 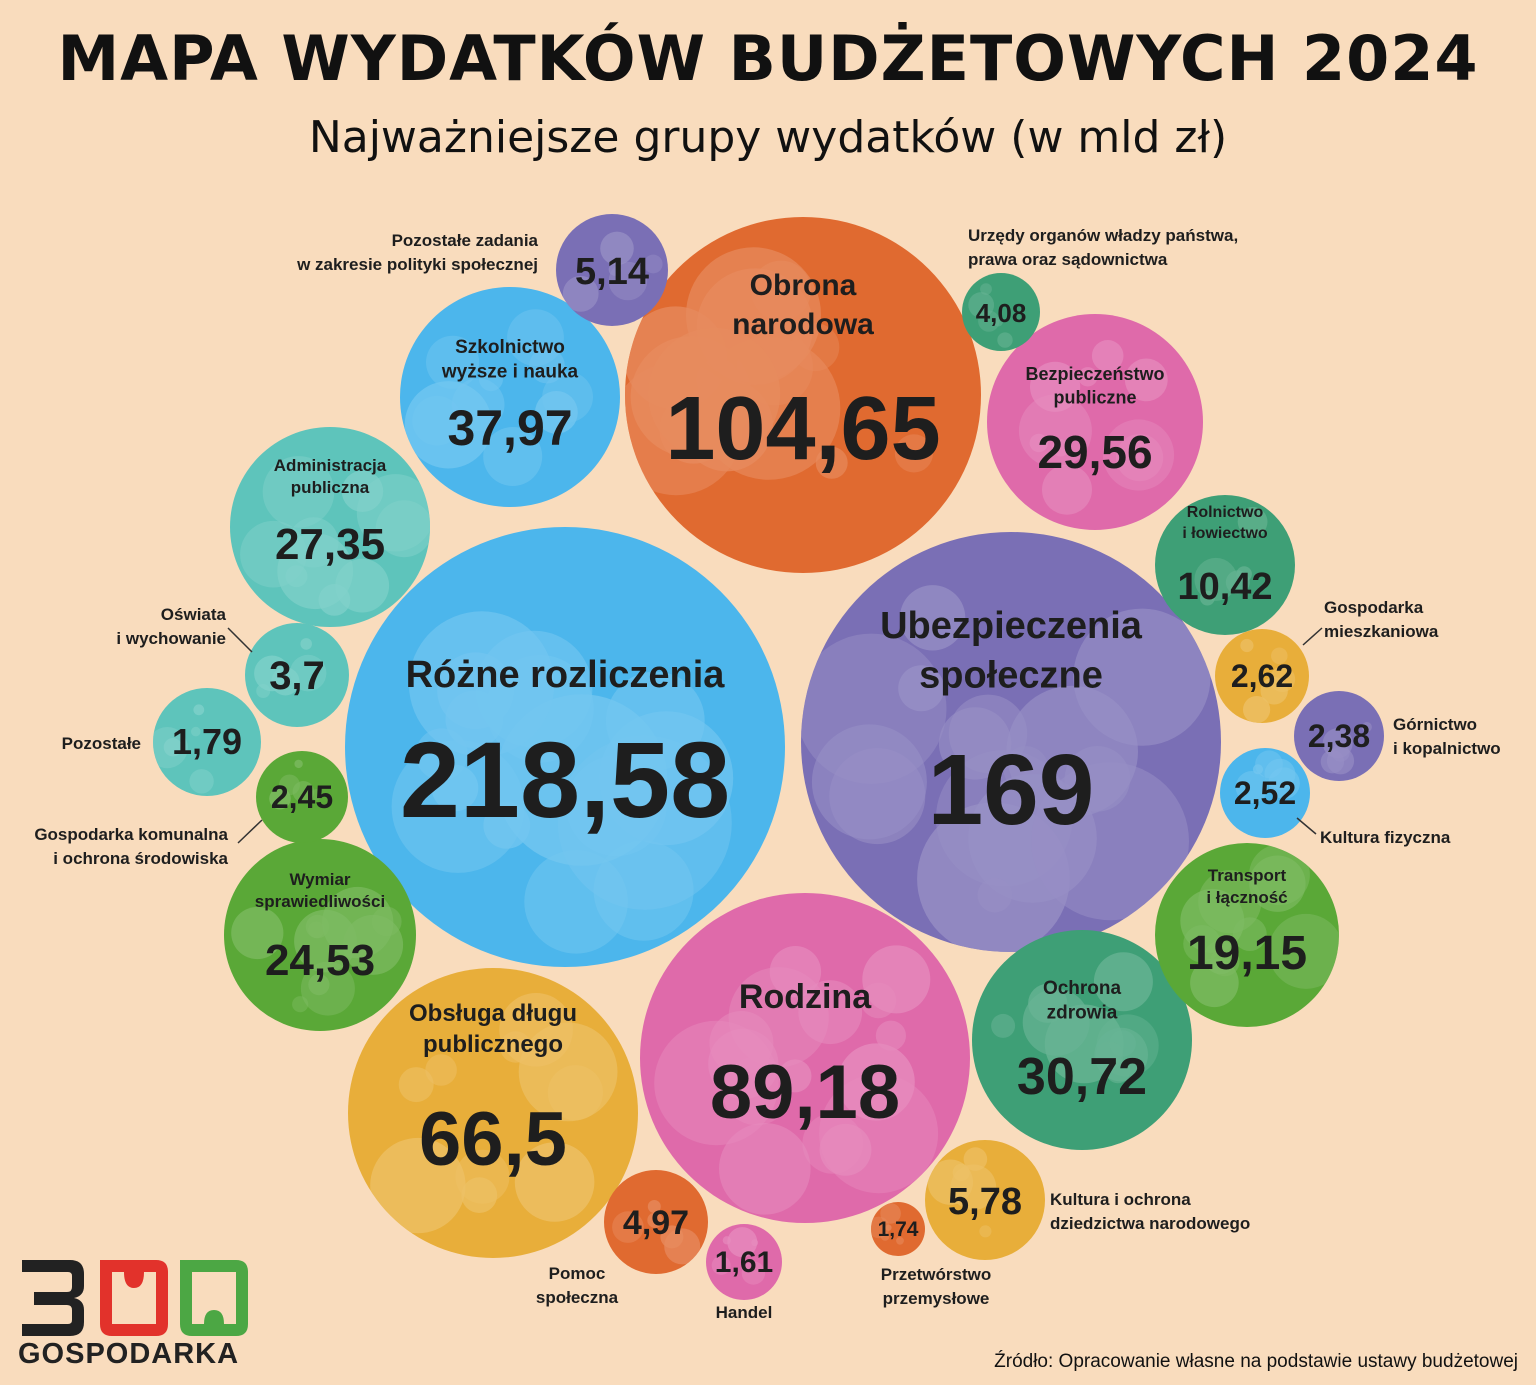 I want to click on bubble-label: Pozostałe zadania, so click(x=465, y=240).